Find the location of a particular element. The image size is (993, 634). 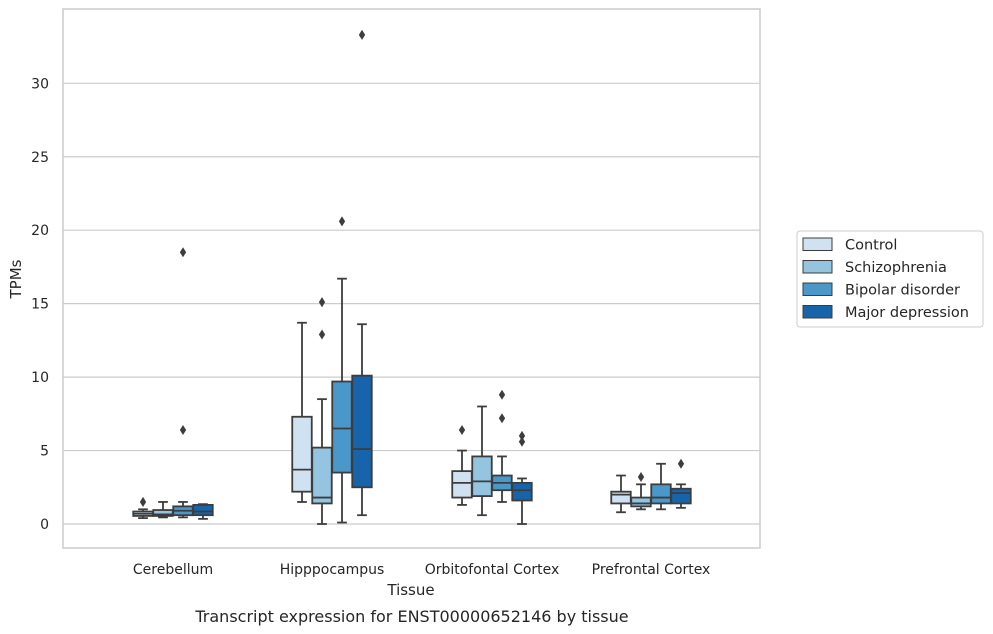

y-axis-ticks: 0 5 10 15 20 25 30 is located at coordinates (40, 304).